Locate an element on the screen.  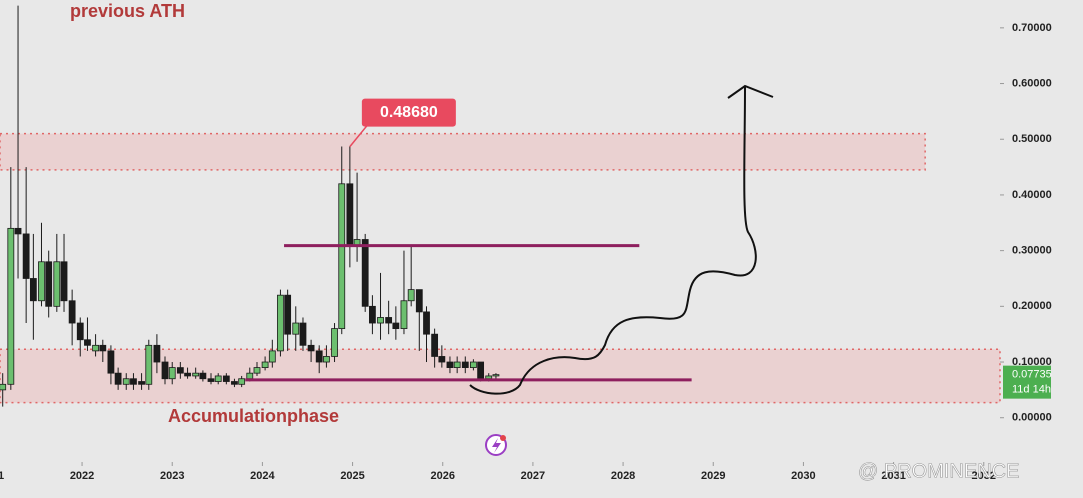
y-tick-label: 0.00000 is located at coordinates (1032, 418).